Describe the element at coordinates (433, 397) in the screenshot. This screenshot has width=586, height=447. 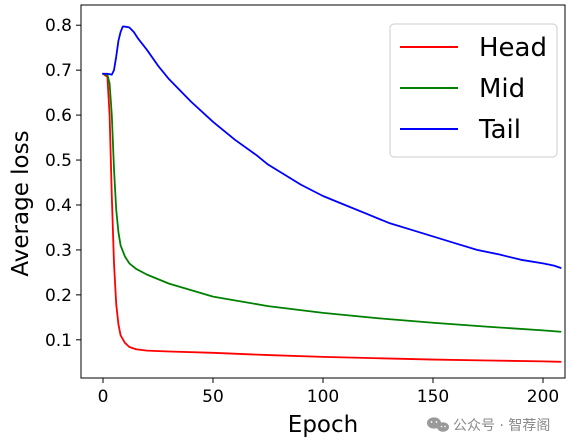
I see `x-tick-label: 150` at that location.